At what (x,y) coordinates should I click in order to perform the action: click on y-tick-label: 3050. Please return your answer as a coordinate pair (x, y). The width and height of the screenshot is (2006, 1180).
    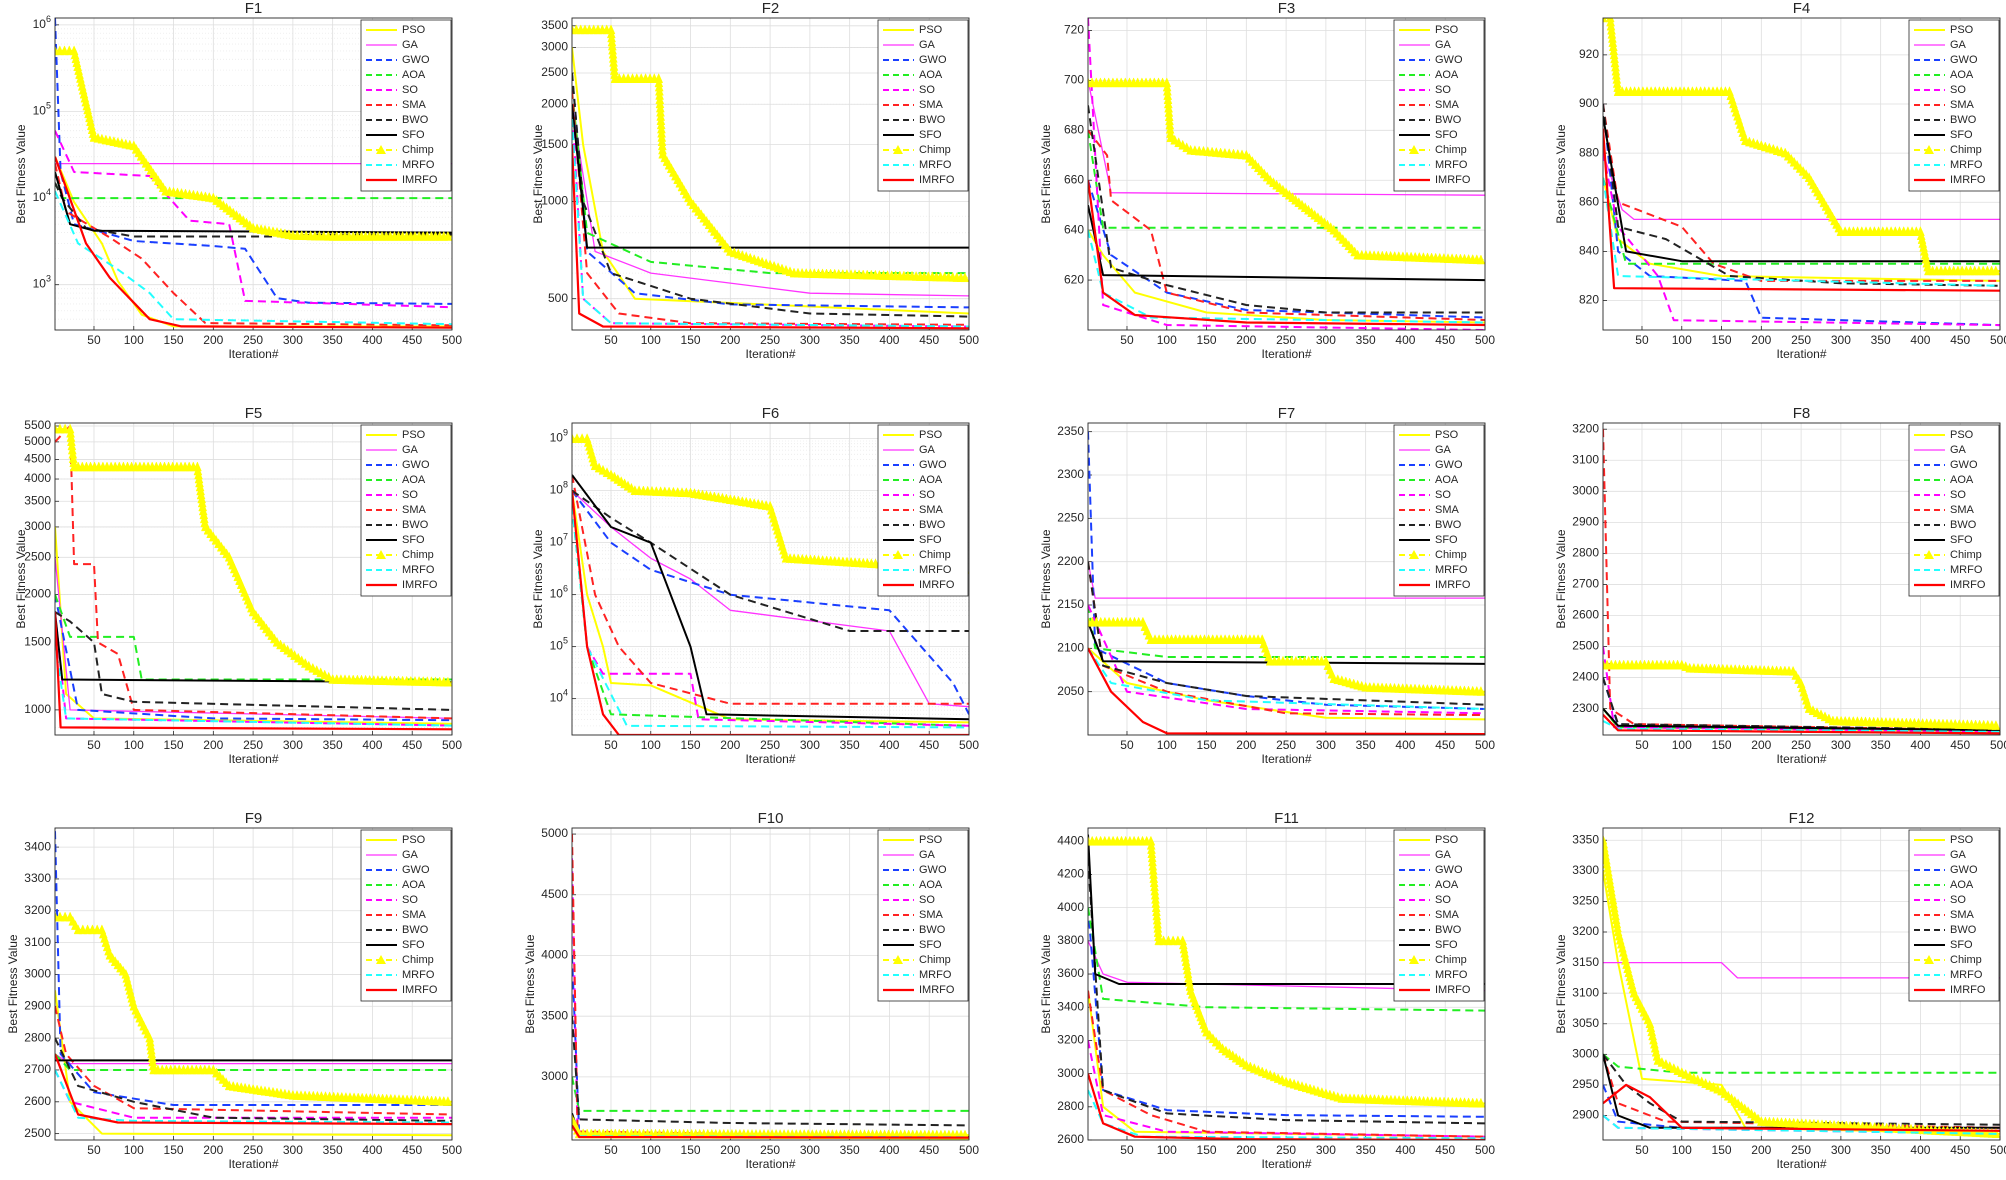
    Looking at the image, I should click on (1585, 1023).